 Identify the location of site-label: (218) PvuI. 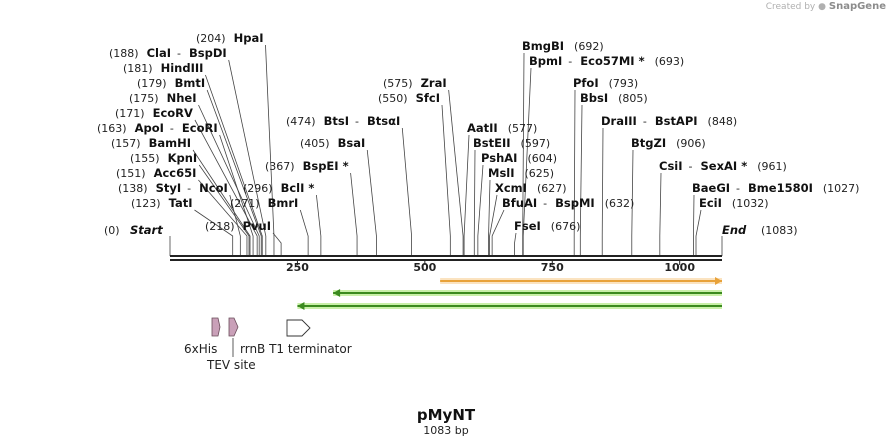
(238, 226).